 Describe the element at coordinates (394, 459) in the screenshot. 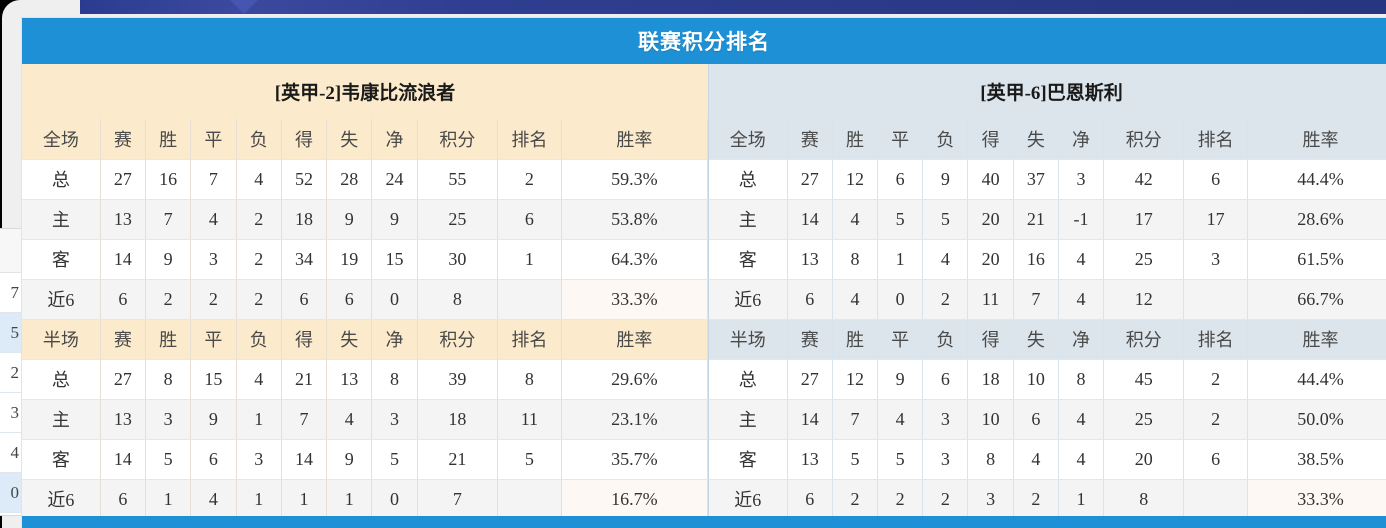

I see `cell-gd: 5` at that location.